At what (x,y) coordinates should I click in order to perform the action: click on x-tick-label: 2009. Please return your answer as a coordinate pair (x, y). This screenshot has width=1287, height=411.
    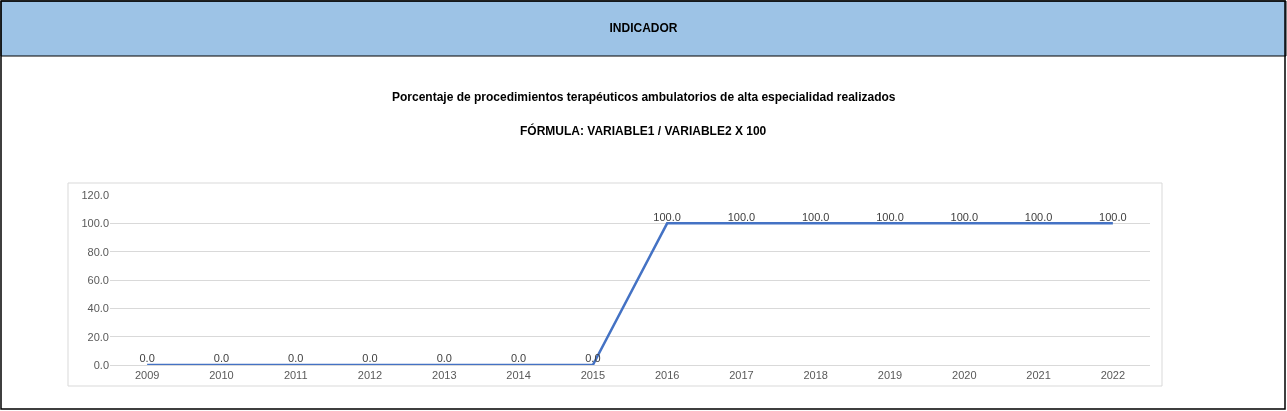
    Looking at the image, I should click on (147, 375).